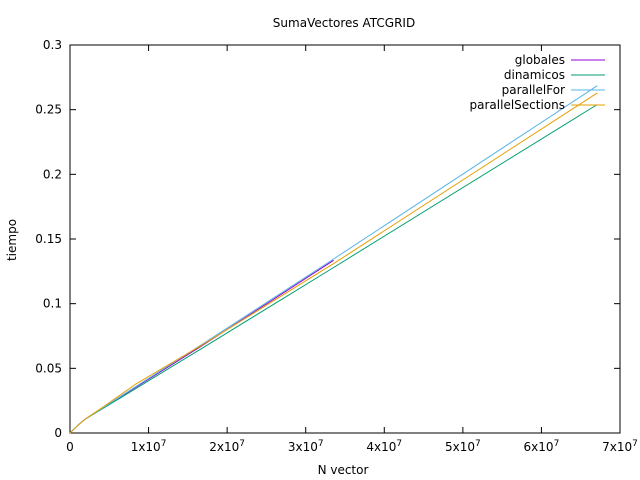 This screenshot has height=480, width=640. Describe the element at coordinates (306, 446) in the screenshot. I see `x-tick-label: 3x10⁷` at that location.